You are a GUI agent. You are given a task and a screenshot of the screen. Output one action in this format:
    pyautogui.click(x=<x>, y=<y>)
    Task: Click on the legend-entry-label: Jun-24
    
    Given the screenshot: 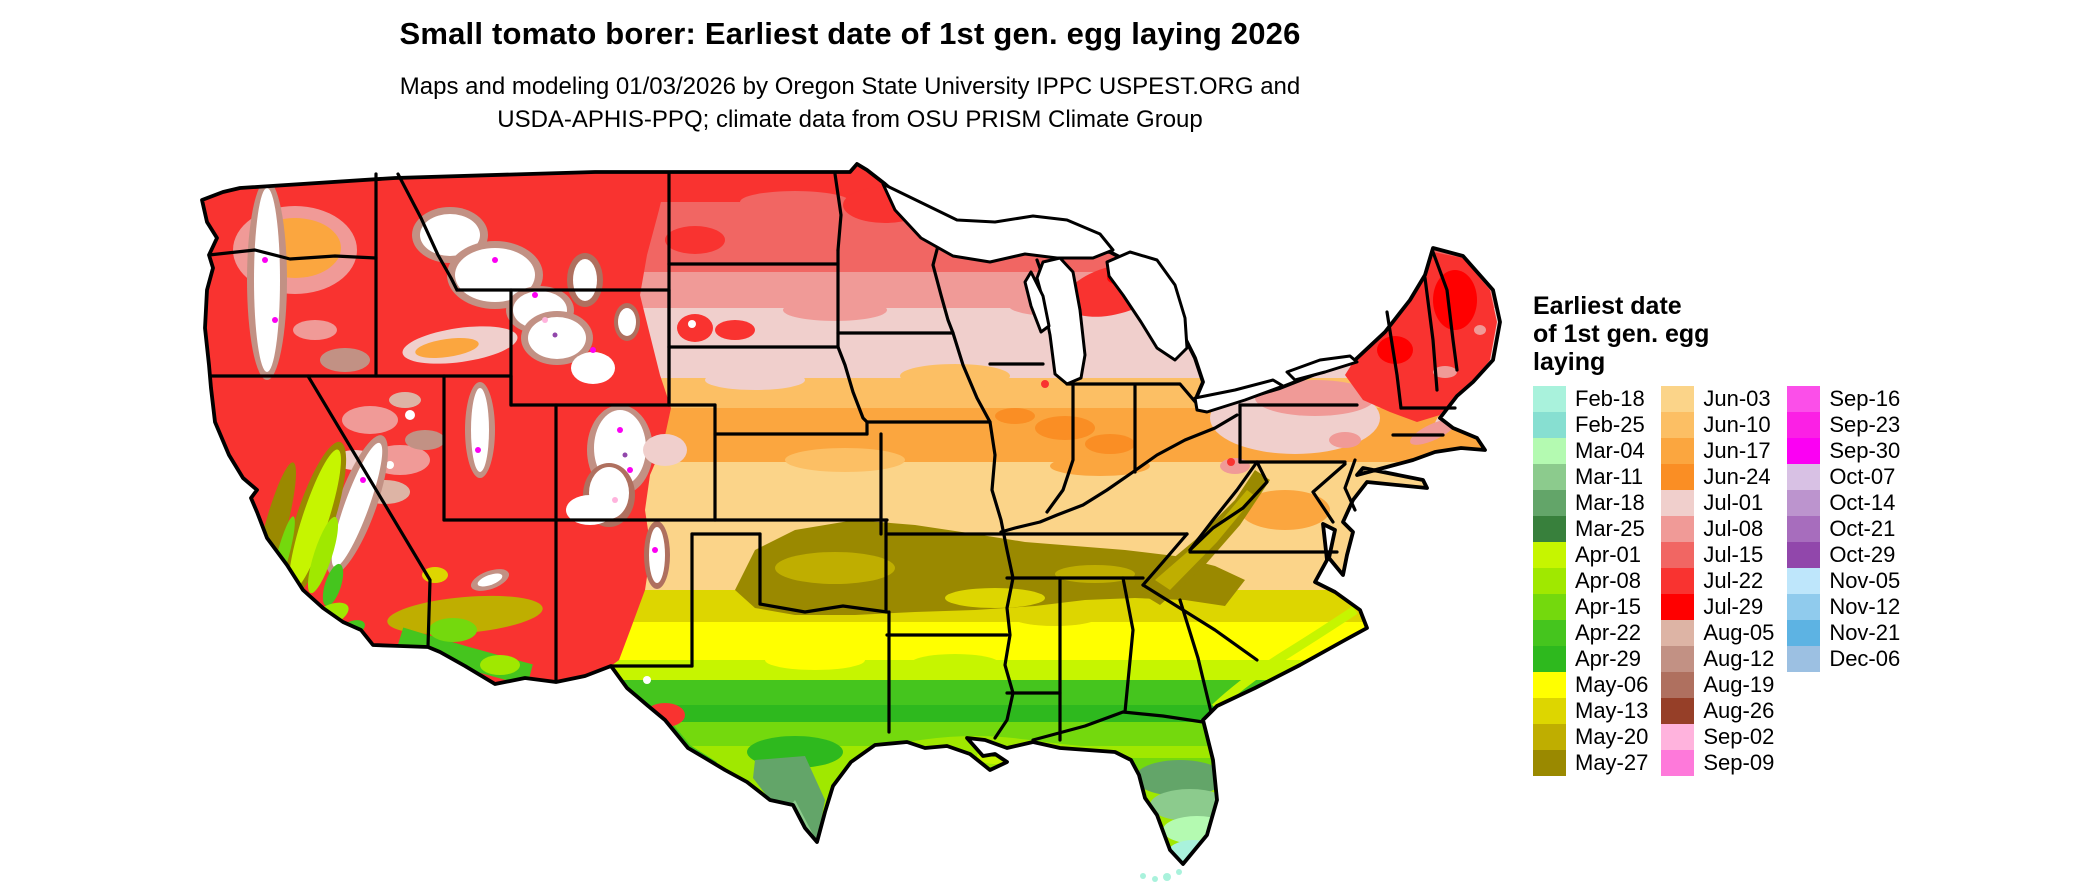 What is the action you would take?
    pyautogui.click(x=1737, y=476)
    